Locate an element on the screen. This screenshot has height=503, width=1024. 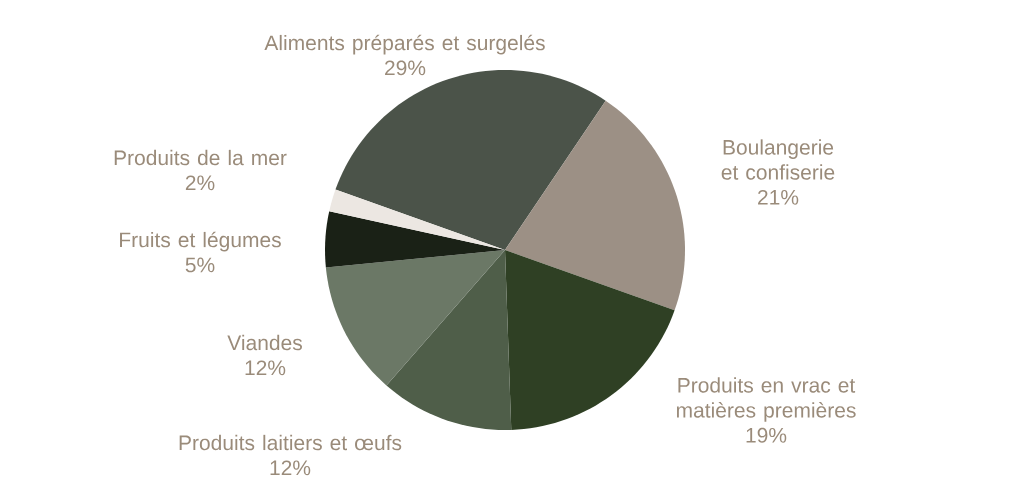
data-label: 29% is located at coordinates (405, 68).